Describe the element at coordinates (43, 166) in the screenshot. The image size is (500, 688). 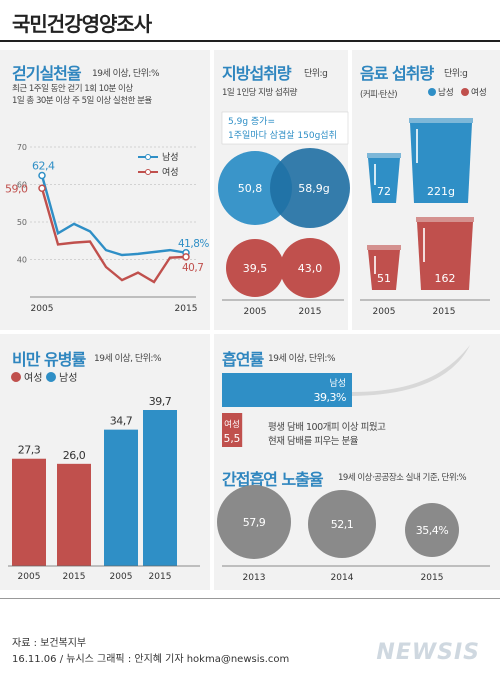
I see `data-label: 62,4` at that location.